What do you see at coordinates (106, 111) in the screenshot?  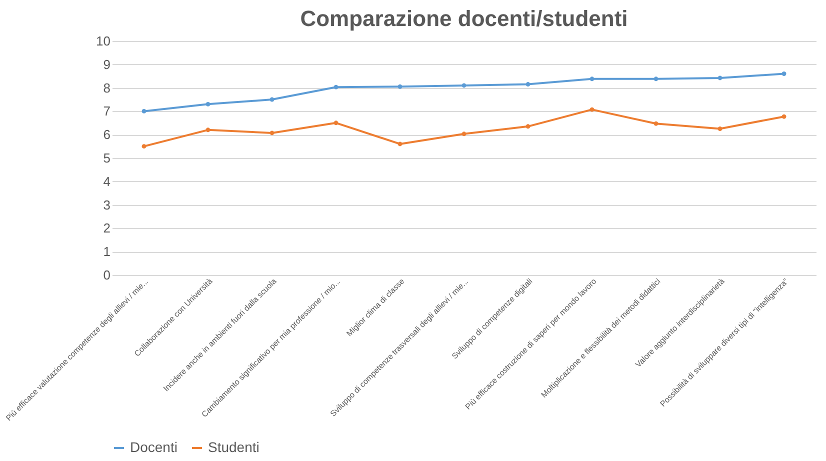 I see `y-tick-label: 7` at bounding box center [106, 111].